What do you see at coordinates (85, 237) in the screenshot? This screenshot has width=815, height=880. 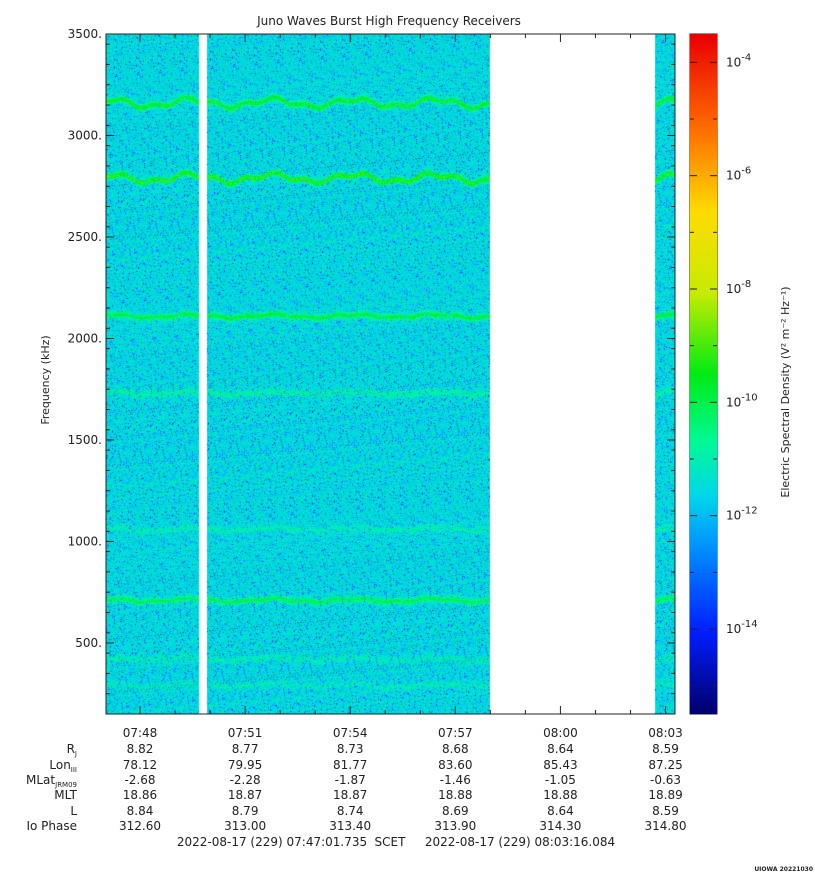 I see `y-tick-label: 2500.` at bounding box center [85, 237].